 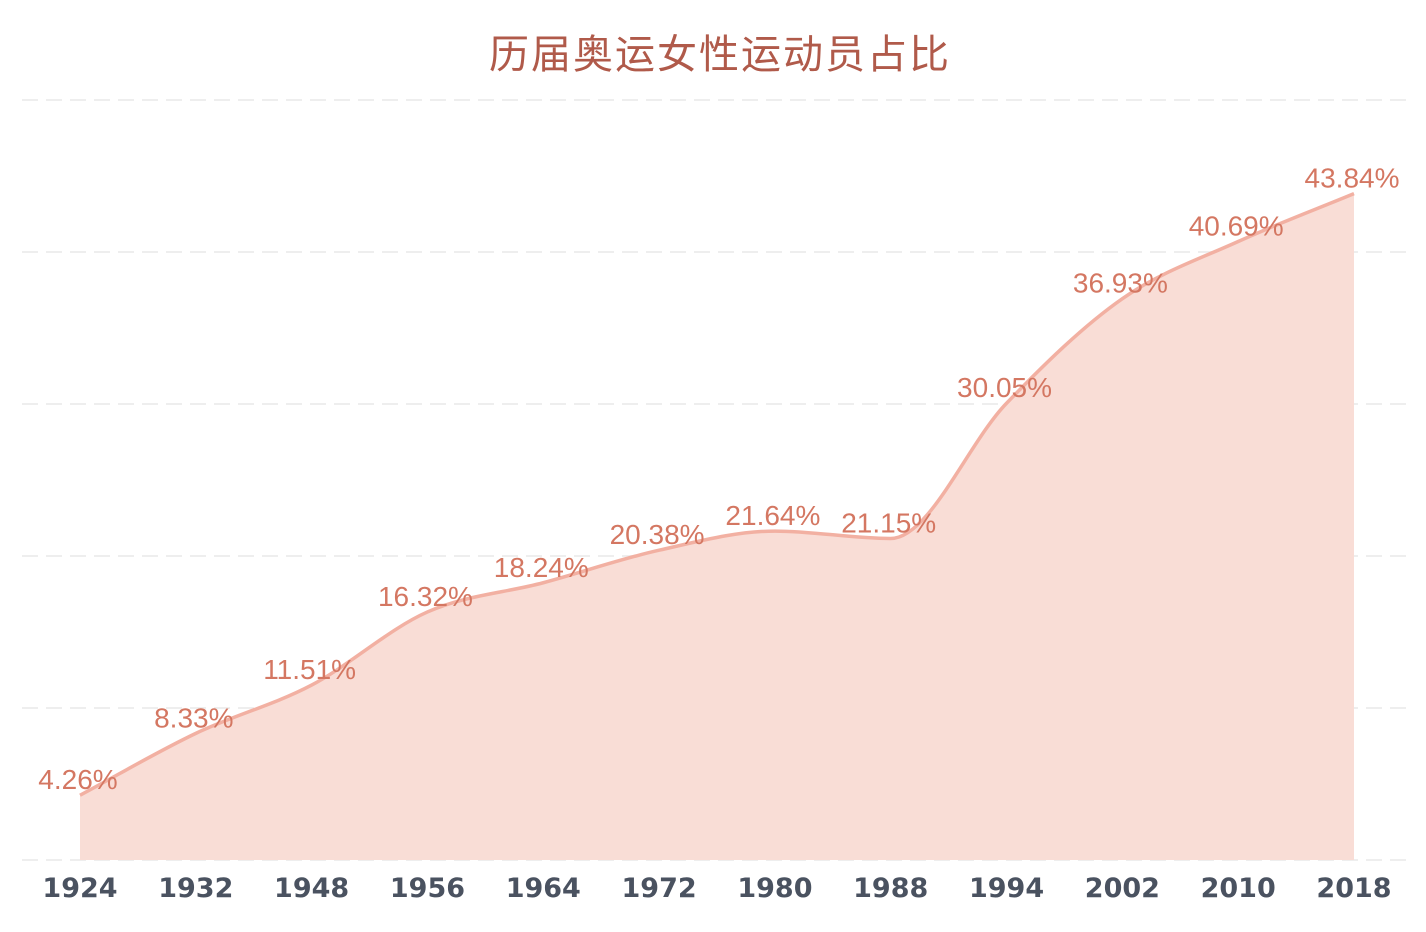 What do you see at coordinates (1352, 178) in the screenshot?
I see `data-label: 43.84%` at bounding box center [1352, 178].